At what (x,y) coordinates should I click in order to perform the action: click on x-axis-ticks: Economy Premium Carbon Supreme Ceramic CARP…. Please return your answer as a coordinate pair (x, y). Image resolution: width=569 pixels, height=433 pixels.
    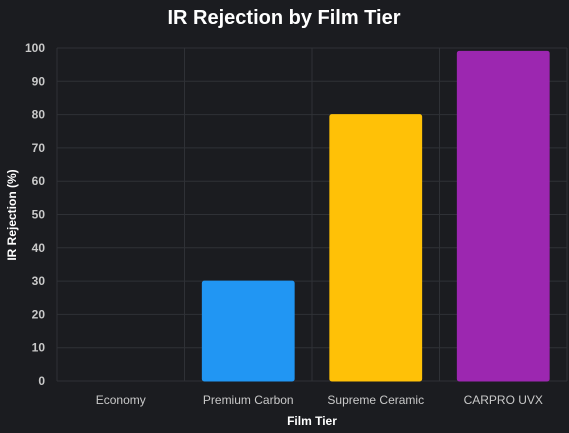
    Looking at the image, I should click on (319, 400).